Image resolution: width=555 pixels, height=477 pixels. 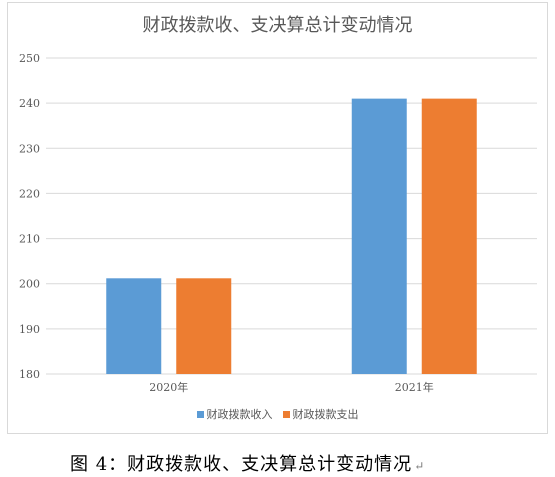 I want to click on chart-title: 财政拨款收、支决算总计变动情况, so click(x=277, y=25).